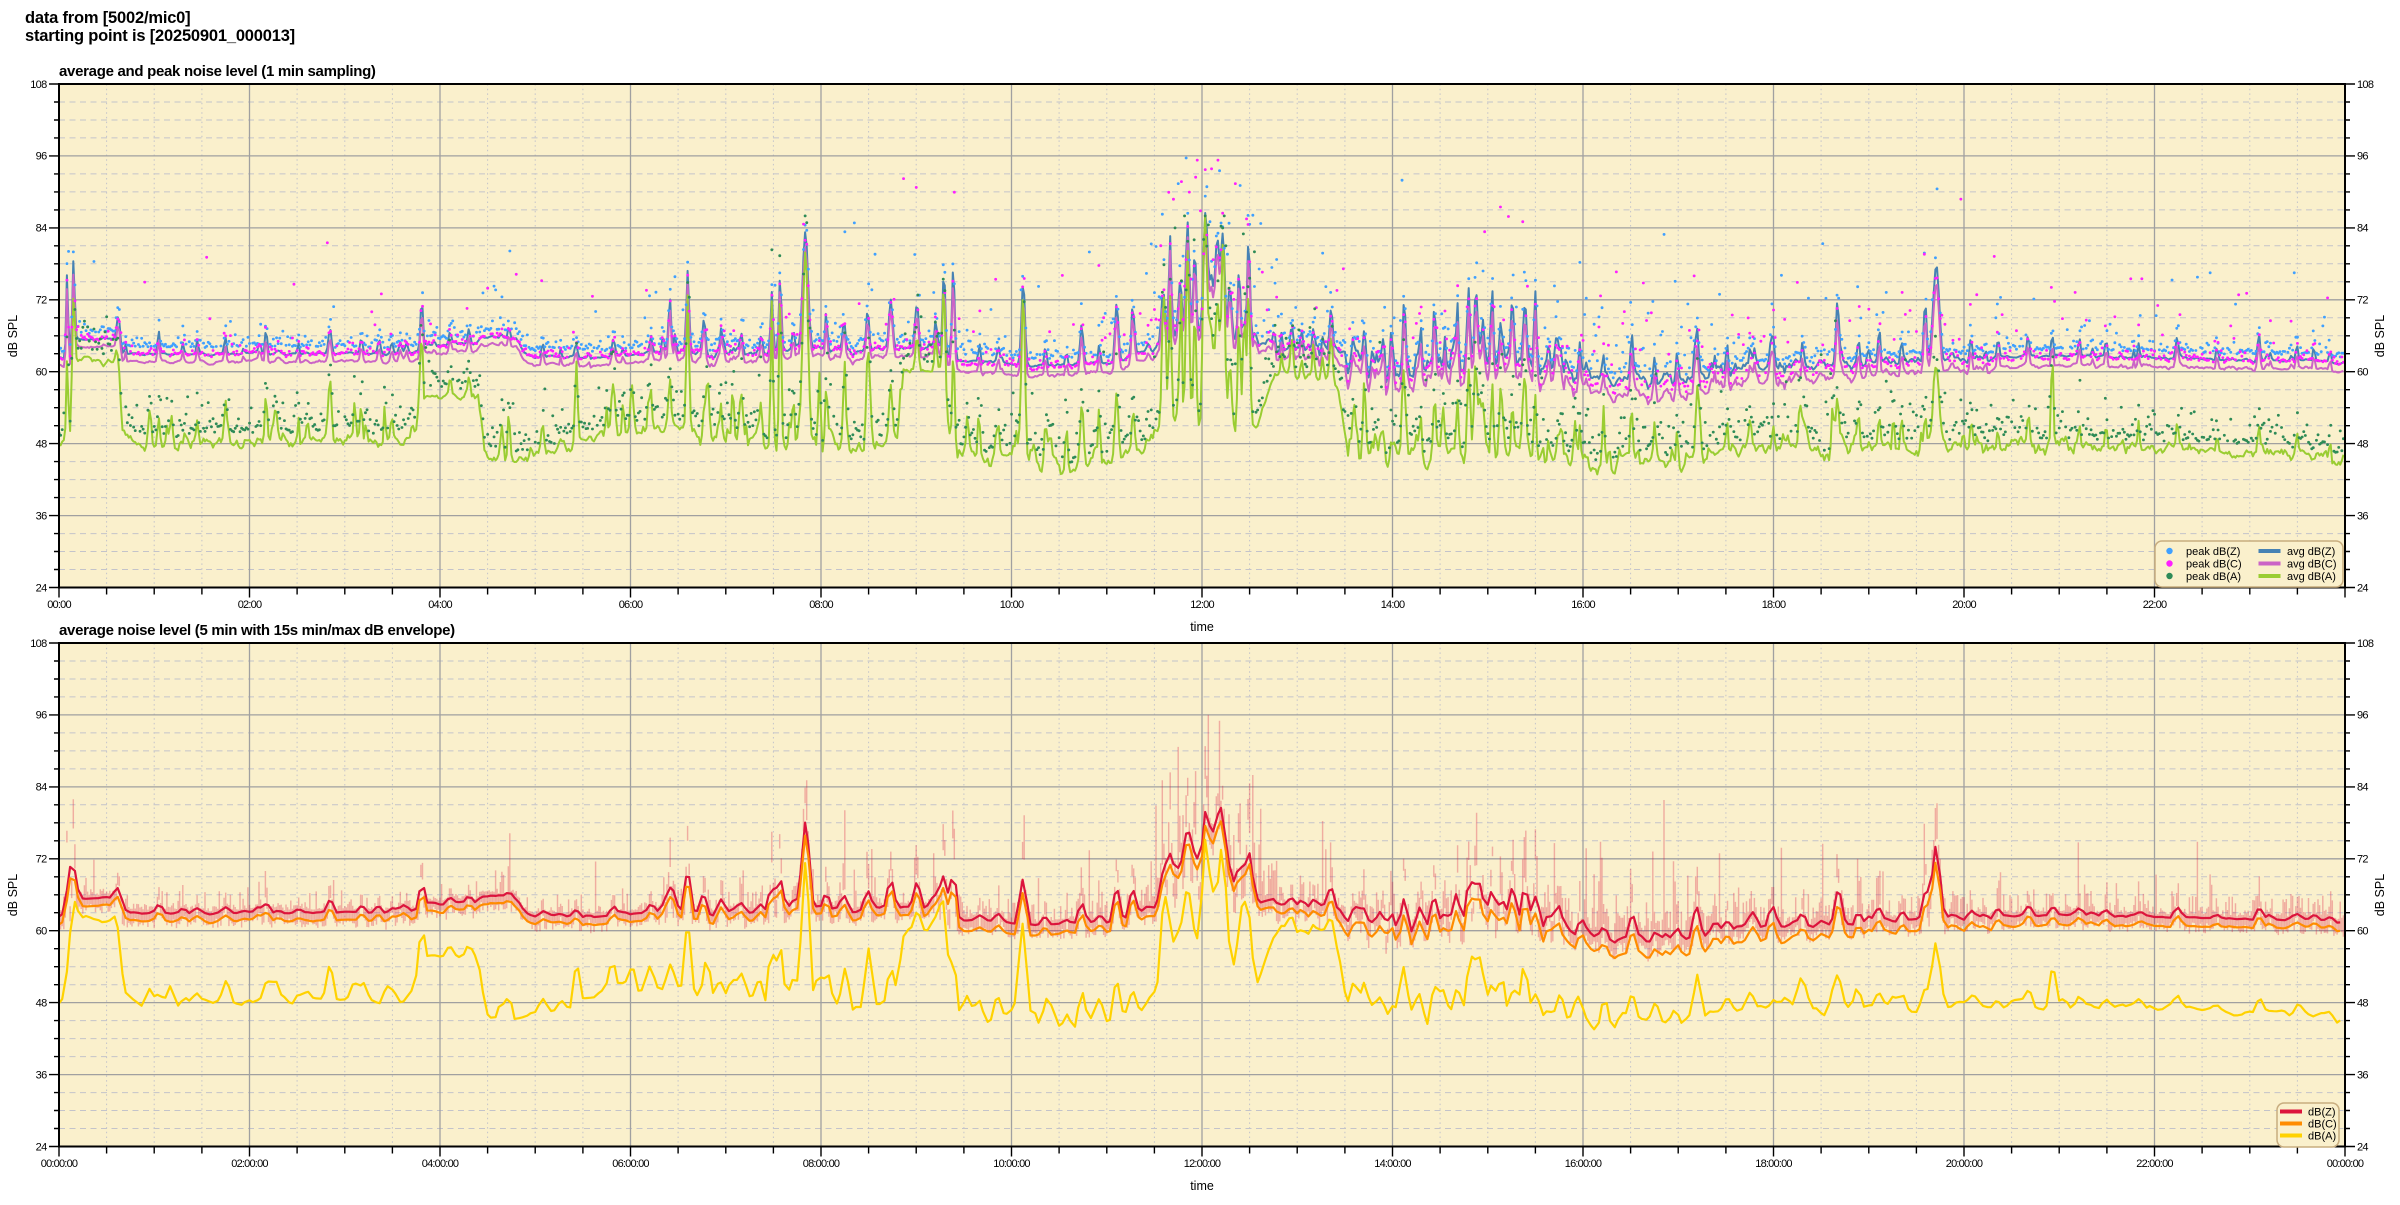 This screenshot has height=1205, width=2400. Describe the element at coordinates (440, 1164) in the screenshot. I see `svg-text: 04:00:00` at that location.